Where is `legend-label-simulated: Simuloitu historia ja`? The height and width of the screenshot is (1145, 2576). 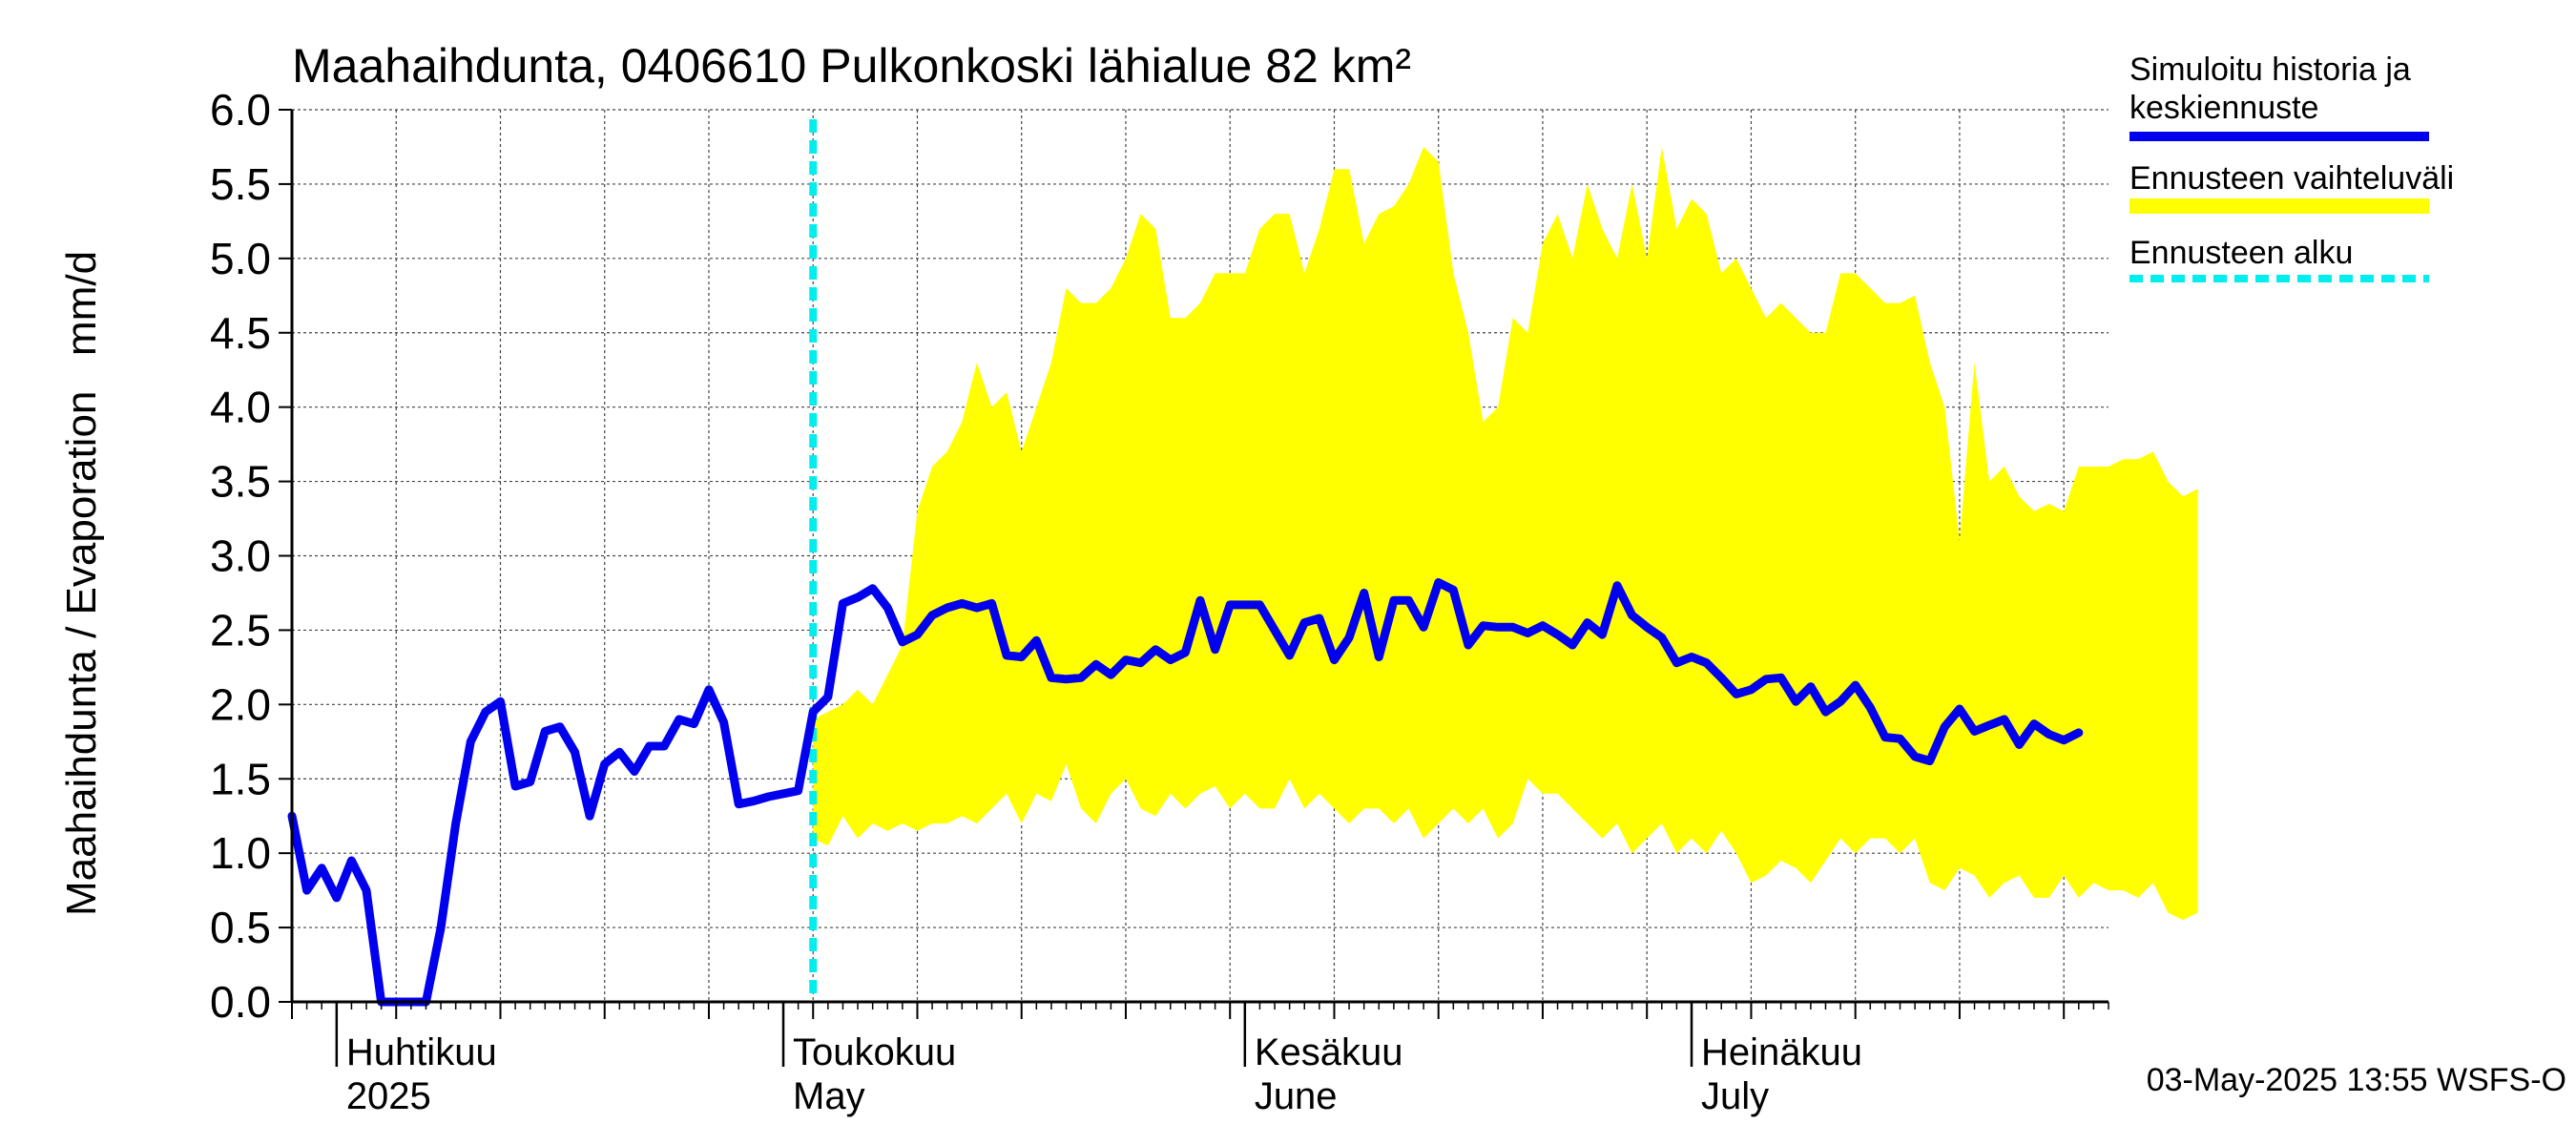
legend-label-simulated: Simuloitu historia ja is located at coordinates (2270, 70).